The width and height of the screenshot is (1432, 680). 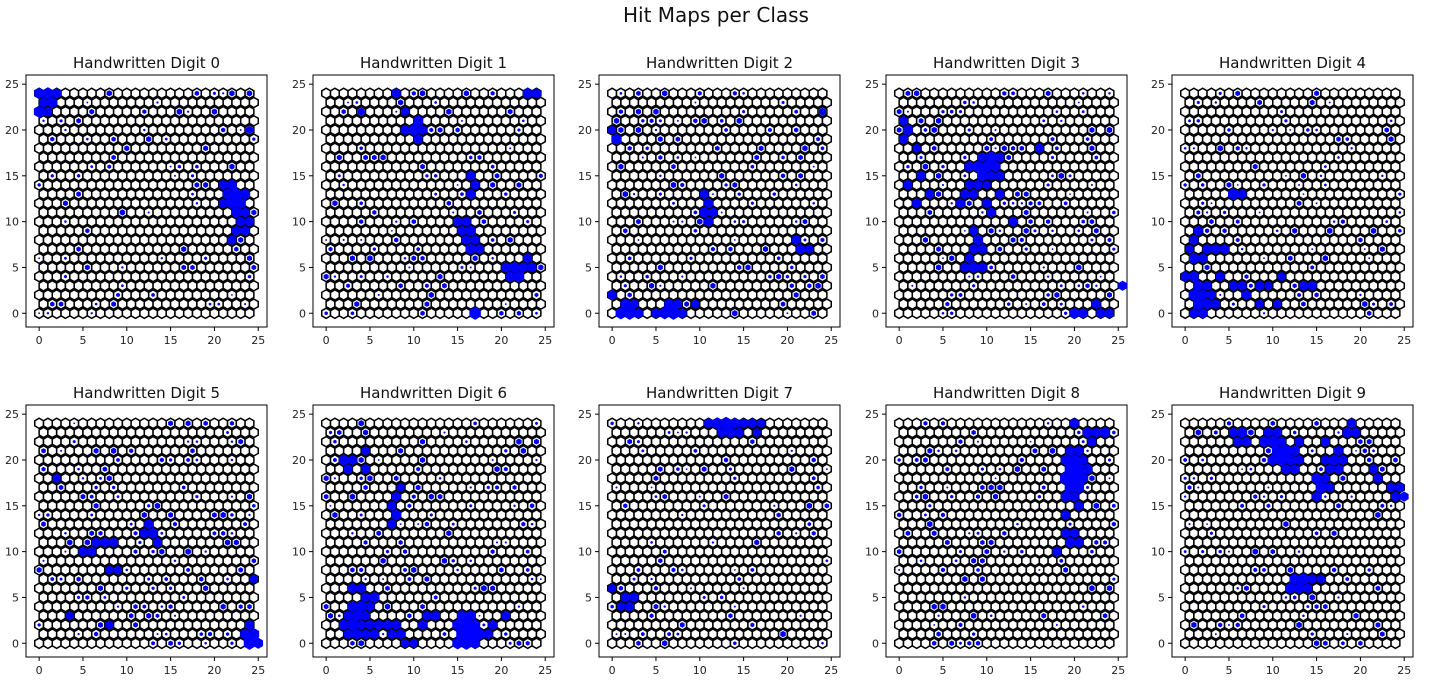 What do you see at coordinates (433, 203) in the screenshot?
I see `hit-markers` at bounding box center [433, 203].